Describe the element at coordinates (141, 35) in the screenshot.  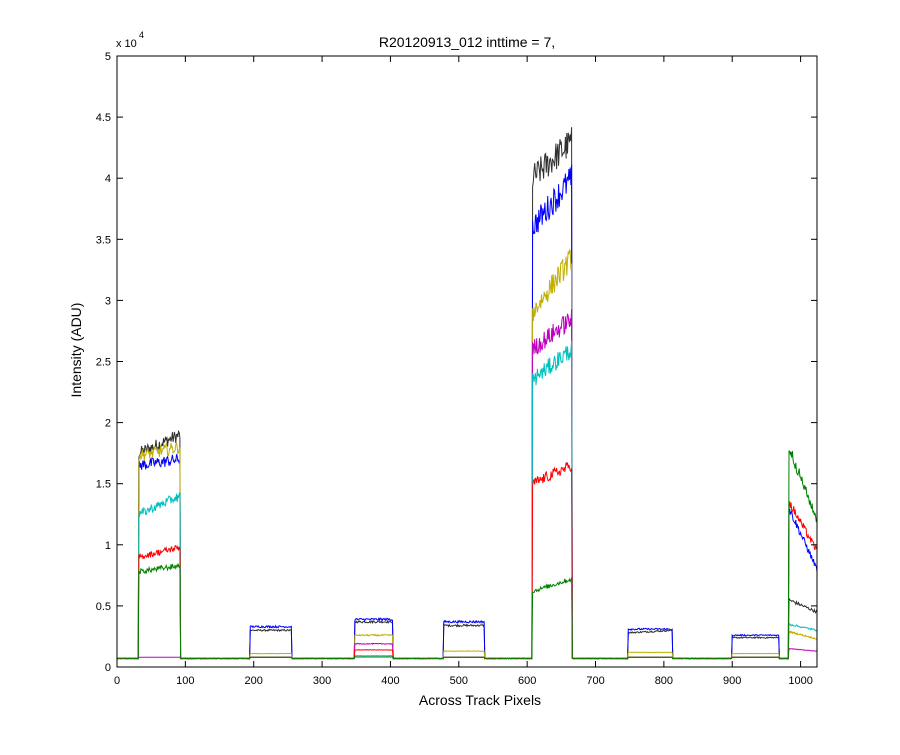
I see `y-exponent-power: 4` at that location.